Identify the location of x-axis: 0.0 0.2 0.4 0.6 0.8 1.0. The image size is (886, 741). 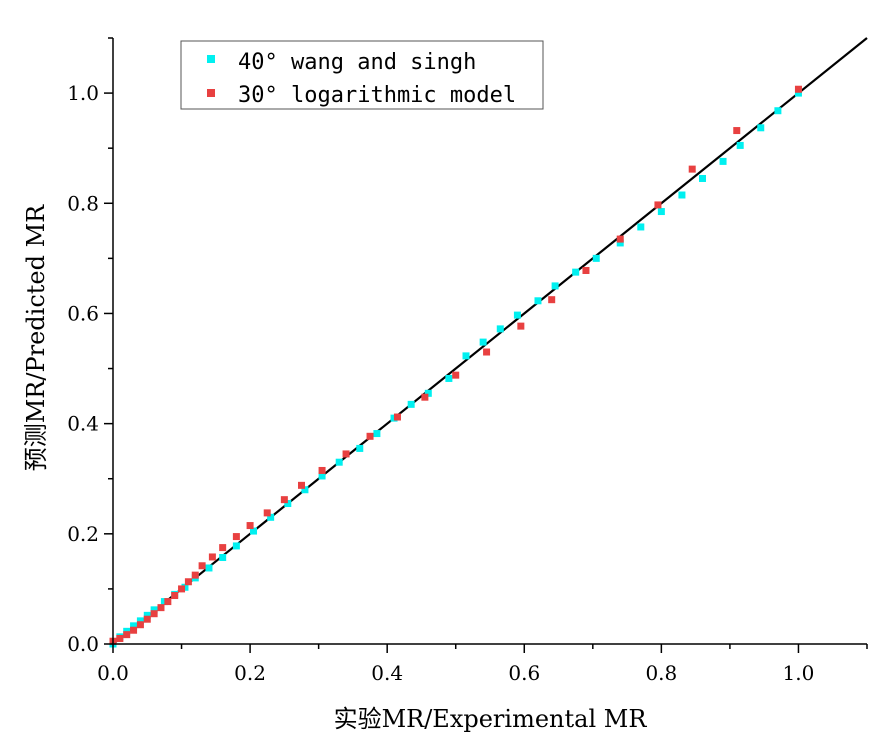
(482, 664).